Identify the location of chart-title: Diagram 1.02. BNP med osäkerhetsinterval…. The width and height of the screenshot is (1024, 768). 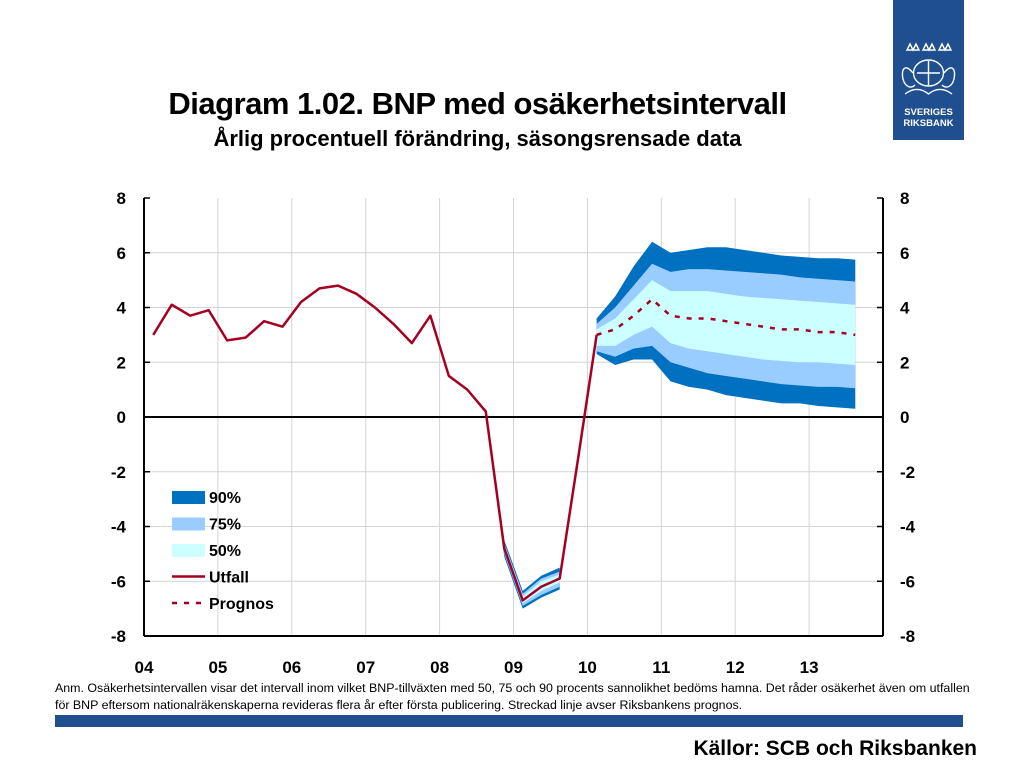
(477, 103).